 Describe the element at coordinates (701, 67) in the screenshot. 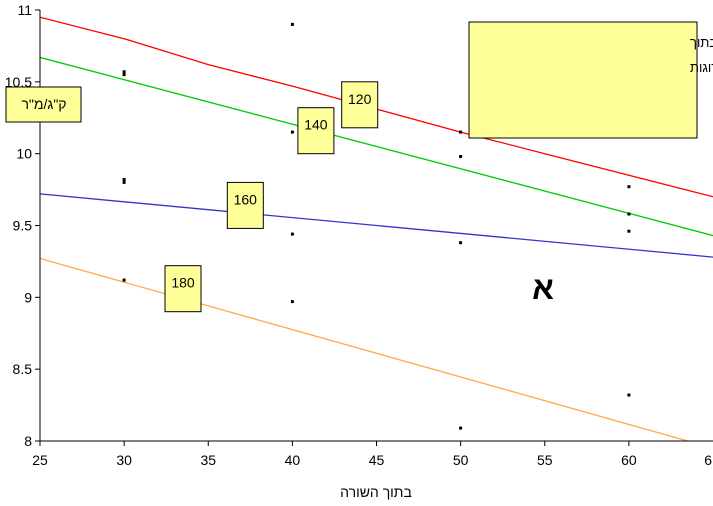

I see `chart-title-line-2: השורה לכל טיפול מרחק ערוגות` at that location.